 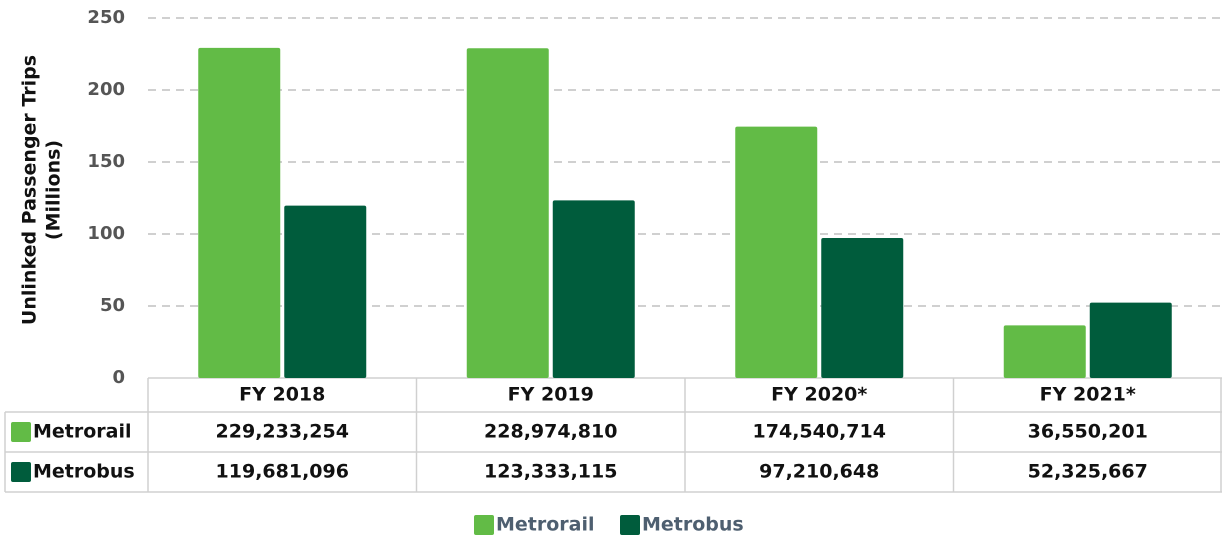 What do you see at coordinates (106, 17) in the screenshot?
I see `y-tick-label: 250` at bounding box center [106, 17].